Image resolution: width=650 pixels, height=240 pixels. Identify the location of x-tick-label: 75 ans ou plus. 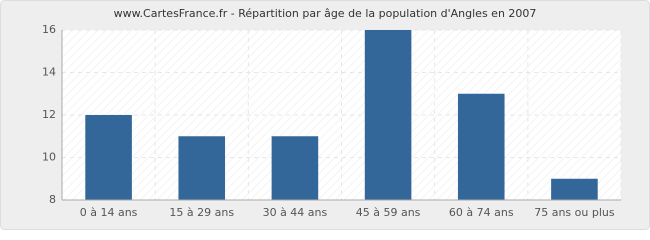
(574, 212).